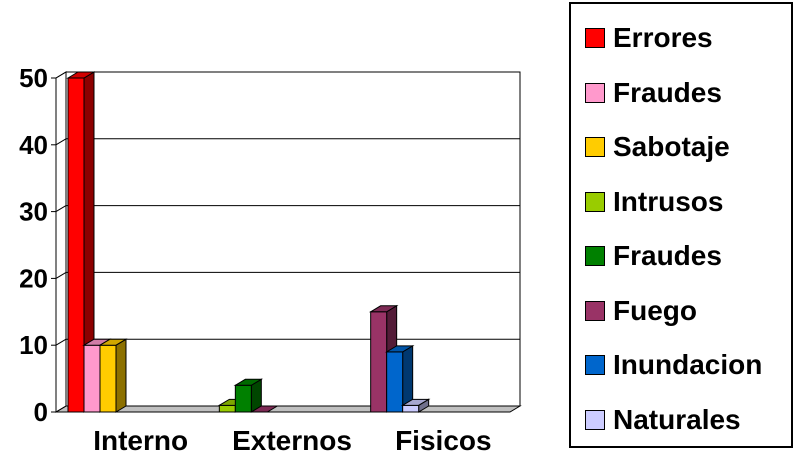  I want to click on legend-item: Sabotaje, so click(657, 146).